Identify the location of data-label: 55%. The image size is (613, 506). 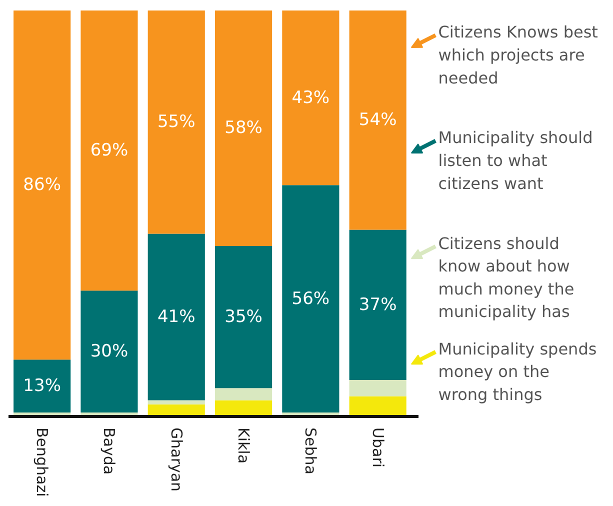
(176, 122).